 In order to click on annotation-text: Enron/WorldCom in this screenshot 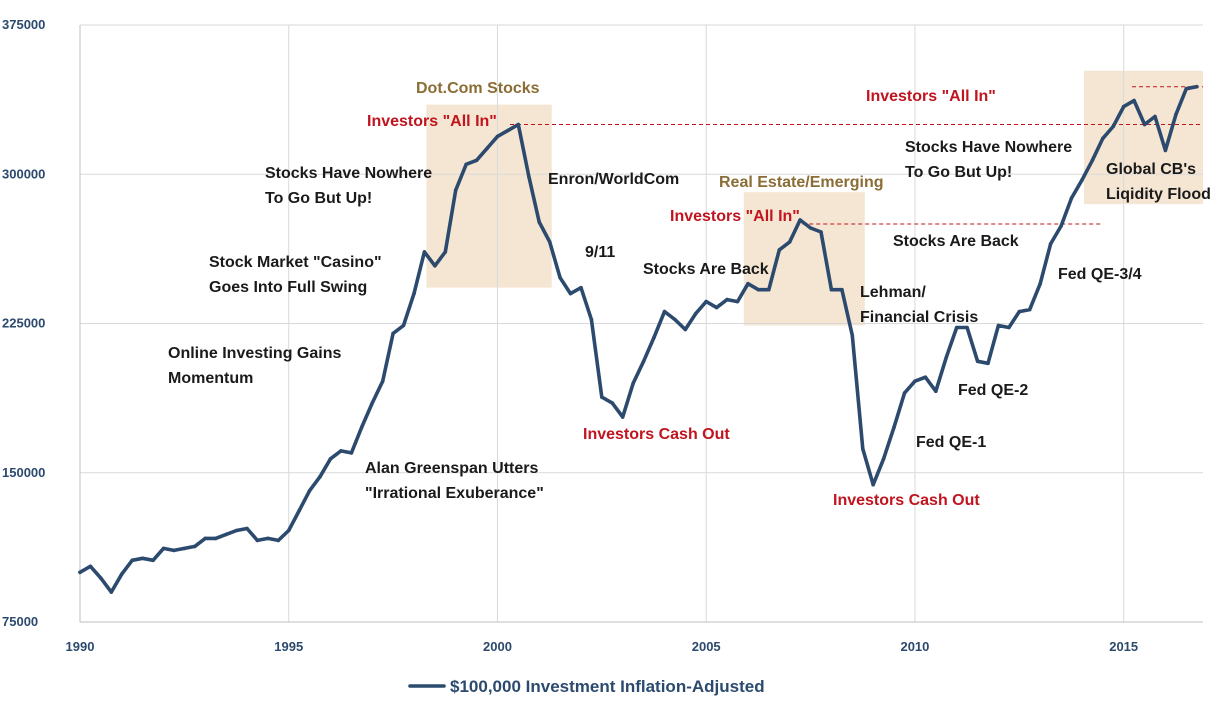, I will do `click(613, 179)`.